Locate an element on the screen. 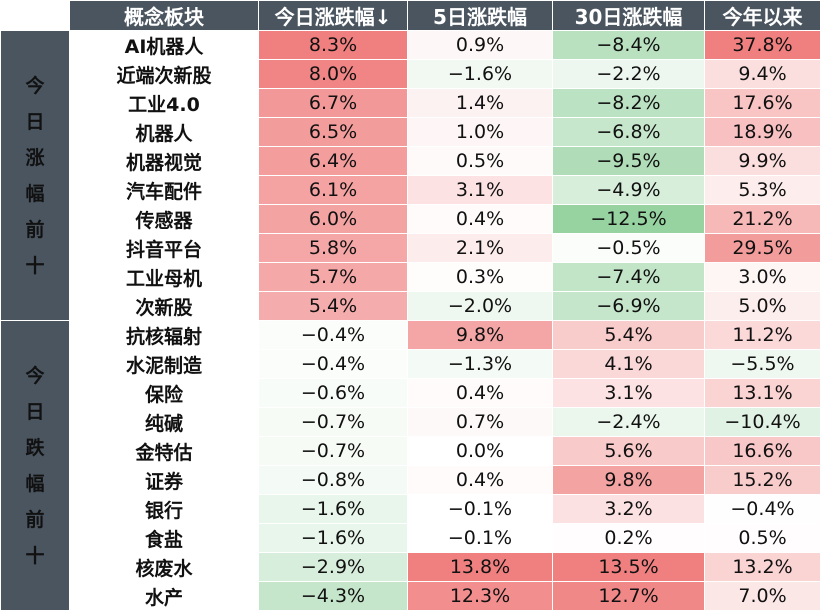 This screenshot has width=820, height=611. heatmap-value-cell: 11.2% is located at coordinates (762, 335).